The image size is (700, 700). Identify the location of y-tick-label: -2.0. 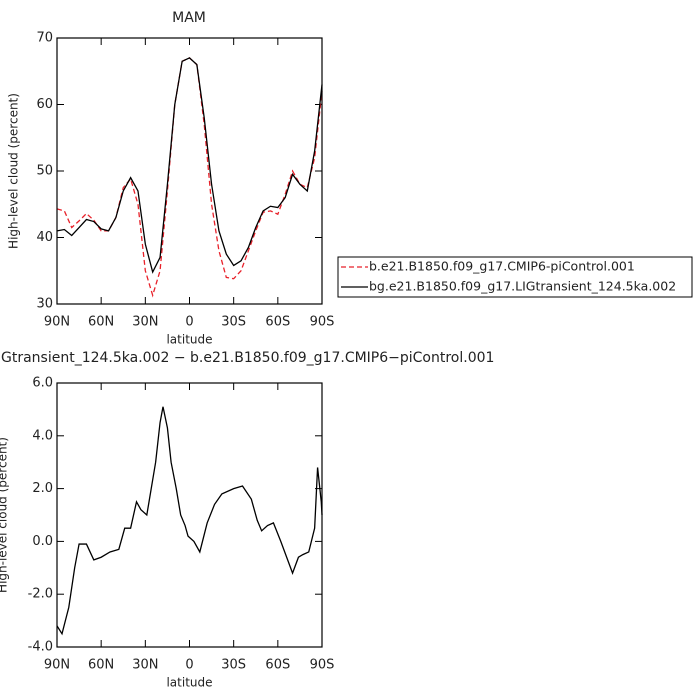
(40, 594).